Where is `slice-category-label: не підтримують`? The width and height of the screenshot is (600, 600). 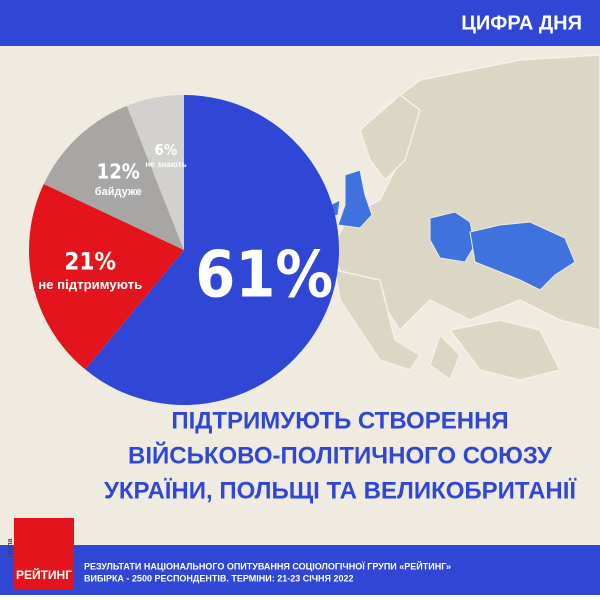
slice-category-label: не підтримують is located at coordinates (90, 284).